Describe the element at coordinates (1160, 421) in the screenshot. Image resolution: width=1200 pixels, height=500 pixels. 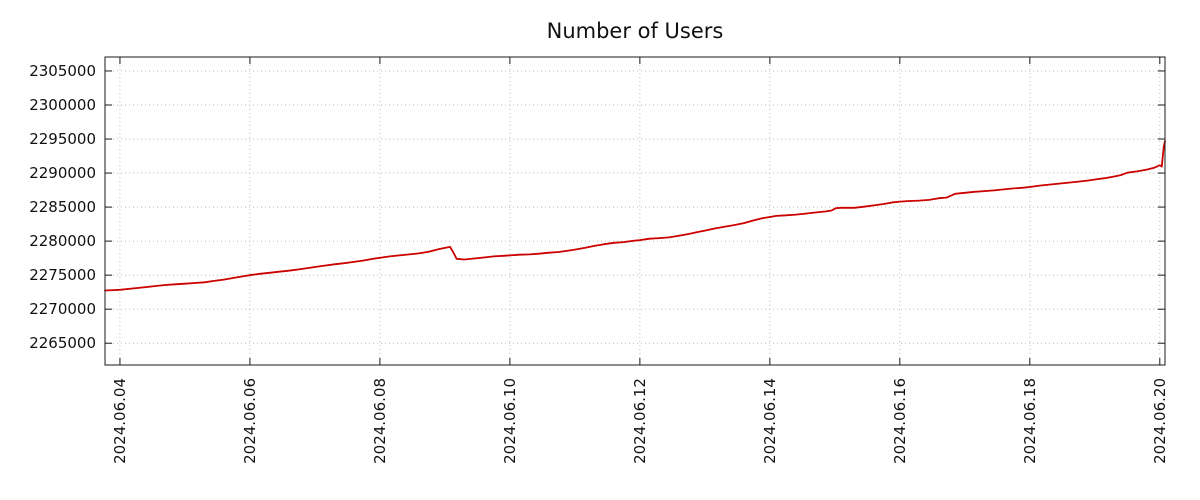
I see `x-tick-label: 2024.06.20` at that location.